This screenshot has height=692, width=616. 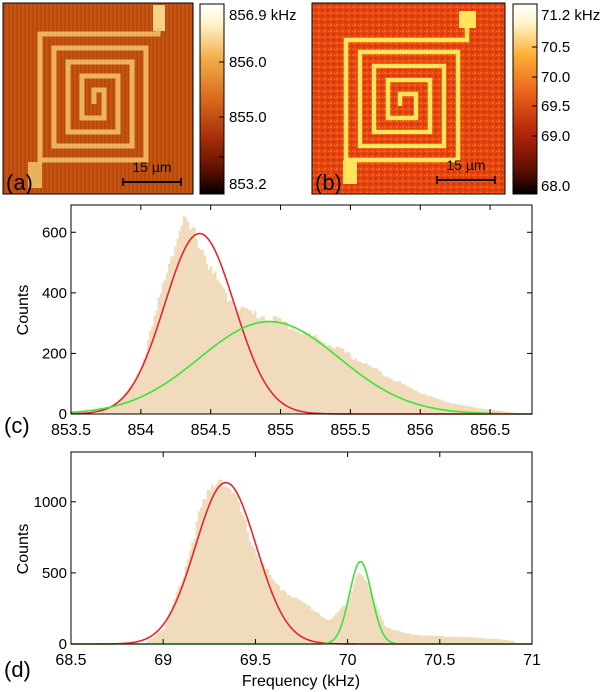 What do you see at coordinates (23, 549) in the screenshot?
I see `y-axis-label-d: Counts` at bounding box center [23, 549].